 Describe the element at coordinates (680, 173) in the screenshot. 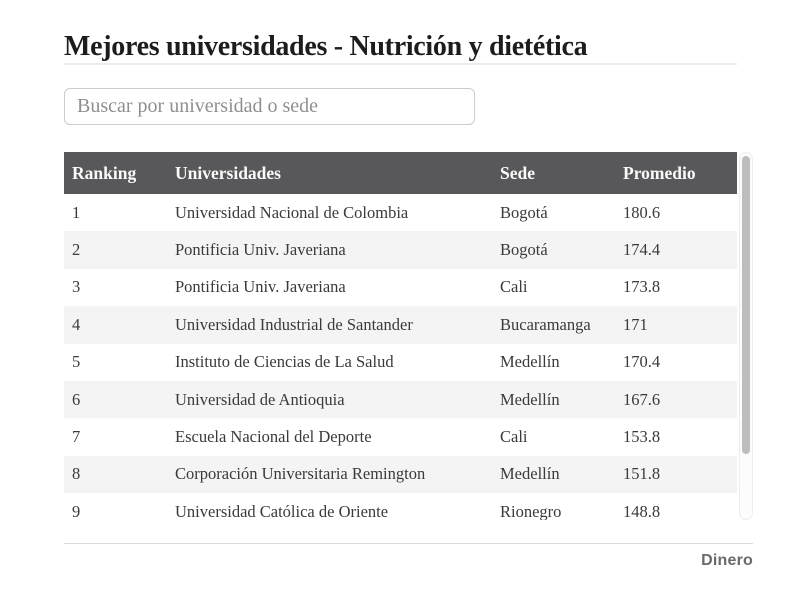

I see `column-header-promedio: Promedio` at that location.